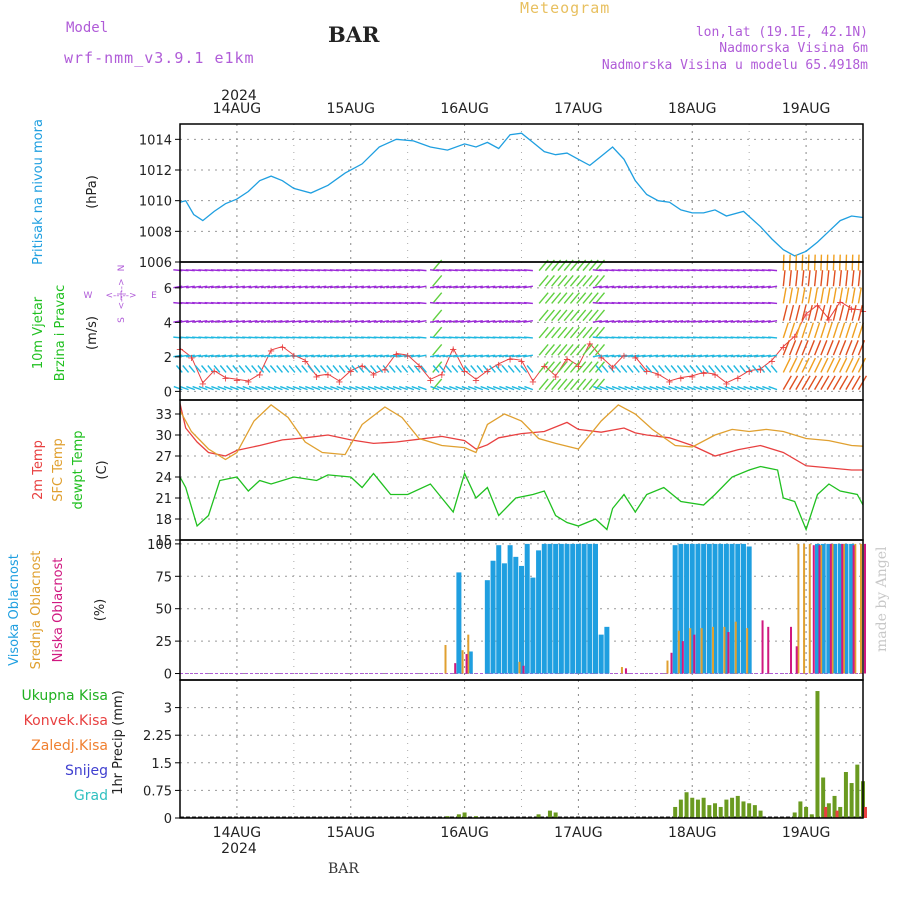  What do you see at coordinates (155, 263) in the screenshot?
I see `pressure-y-tick-label: 1006` at bounding box center [155, 263].